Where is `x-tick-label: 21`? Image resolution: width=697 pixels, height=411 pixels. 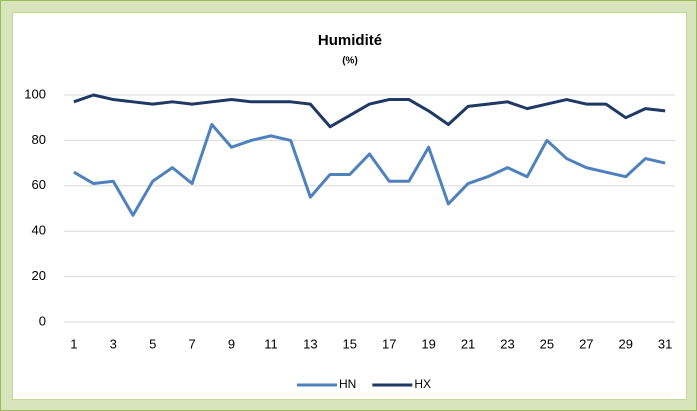 x-tick-label: 21 is located at coordinates (468, 343).